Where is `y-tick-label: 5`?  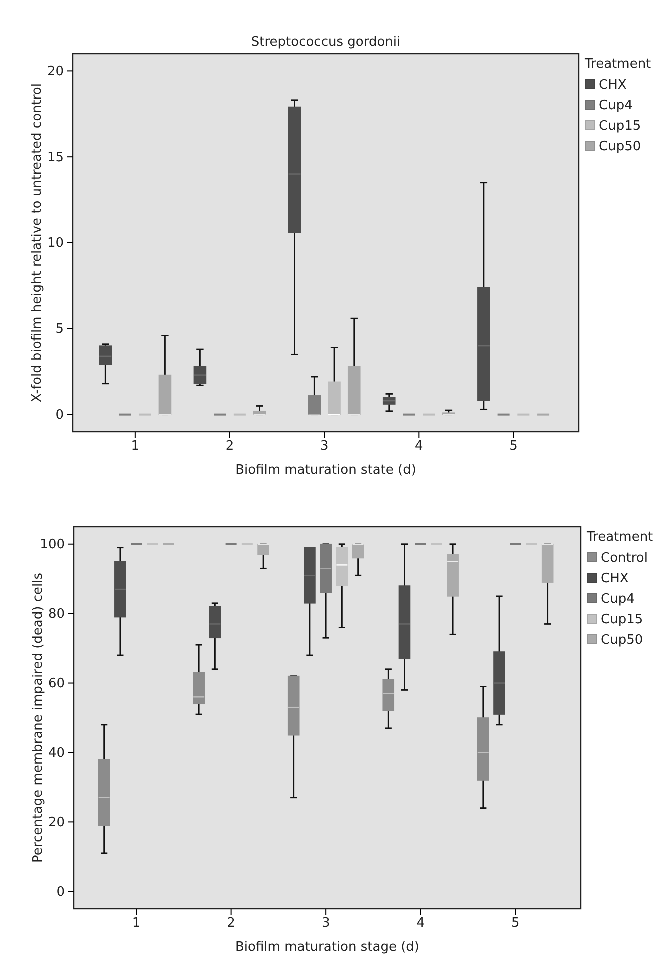
y-tick-label: 5 is located at coordinates (60, 330).